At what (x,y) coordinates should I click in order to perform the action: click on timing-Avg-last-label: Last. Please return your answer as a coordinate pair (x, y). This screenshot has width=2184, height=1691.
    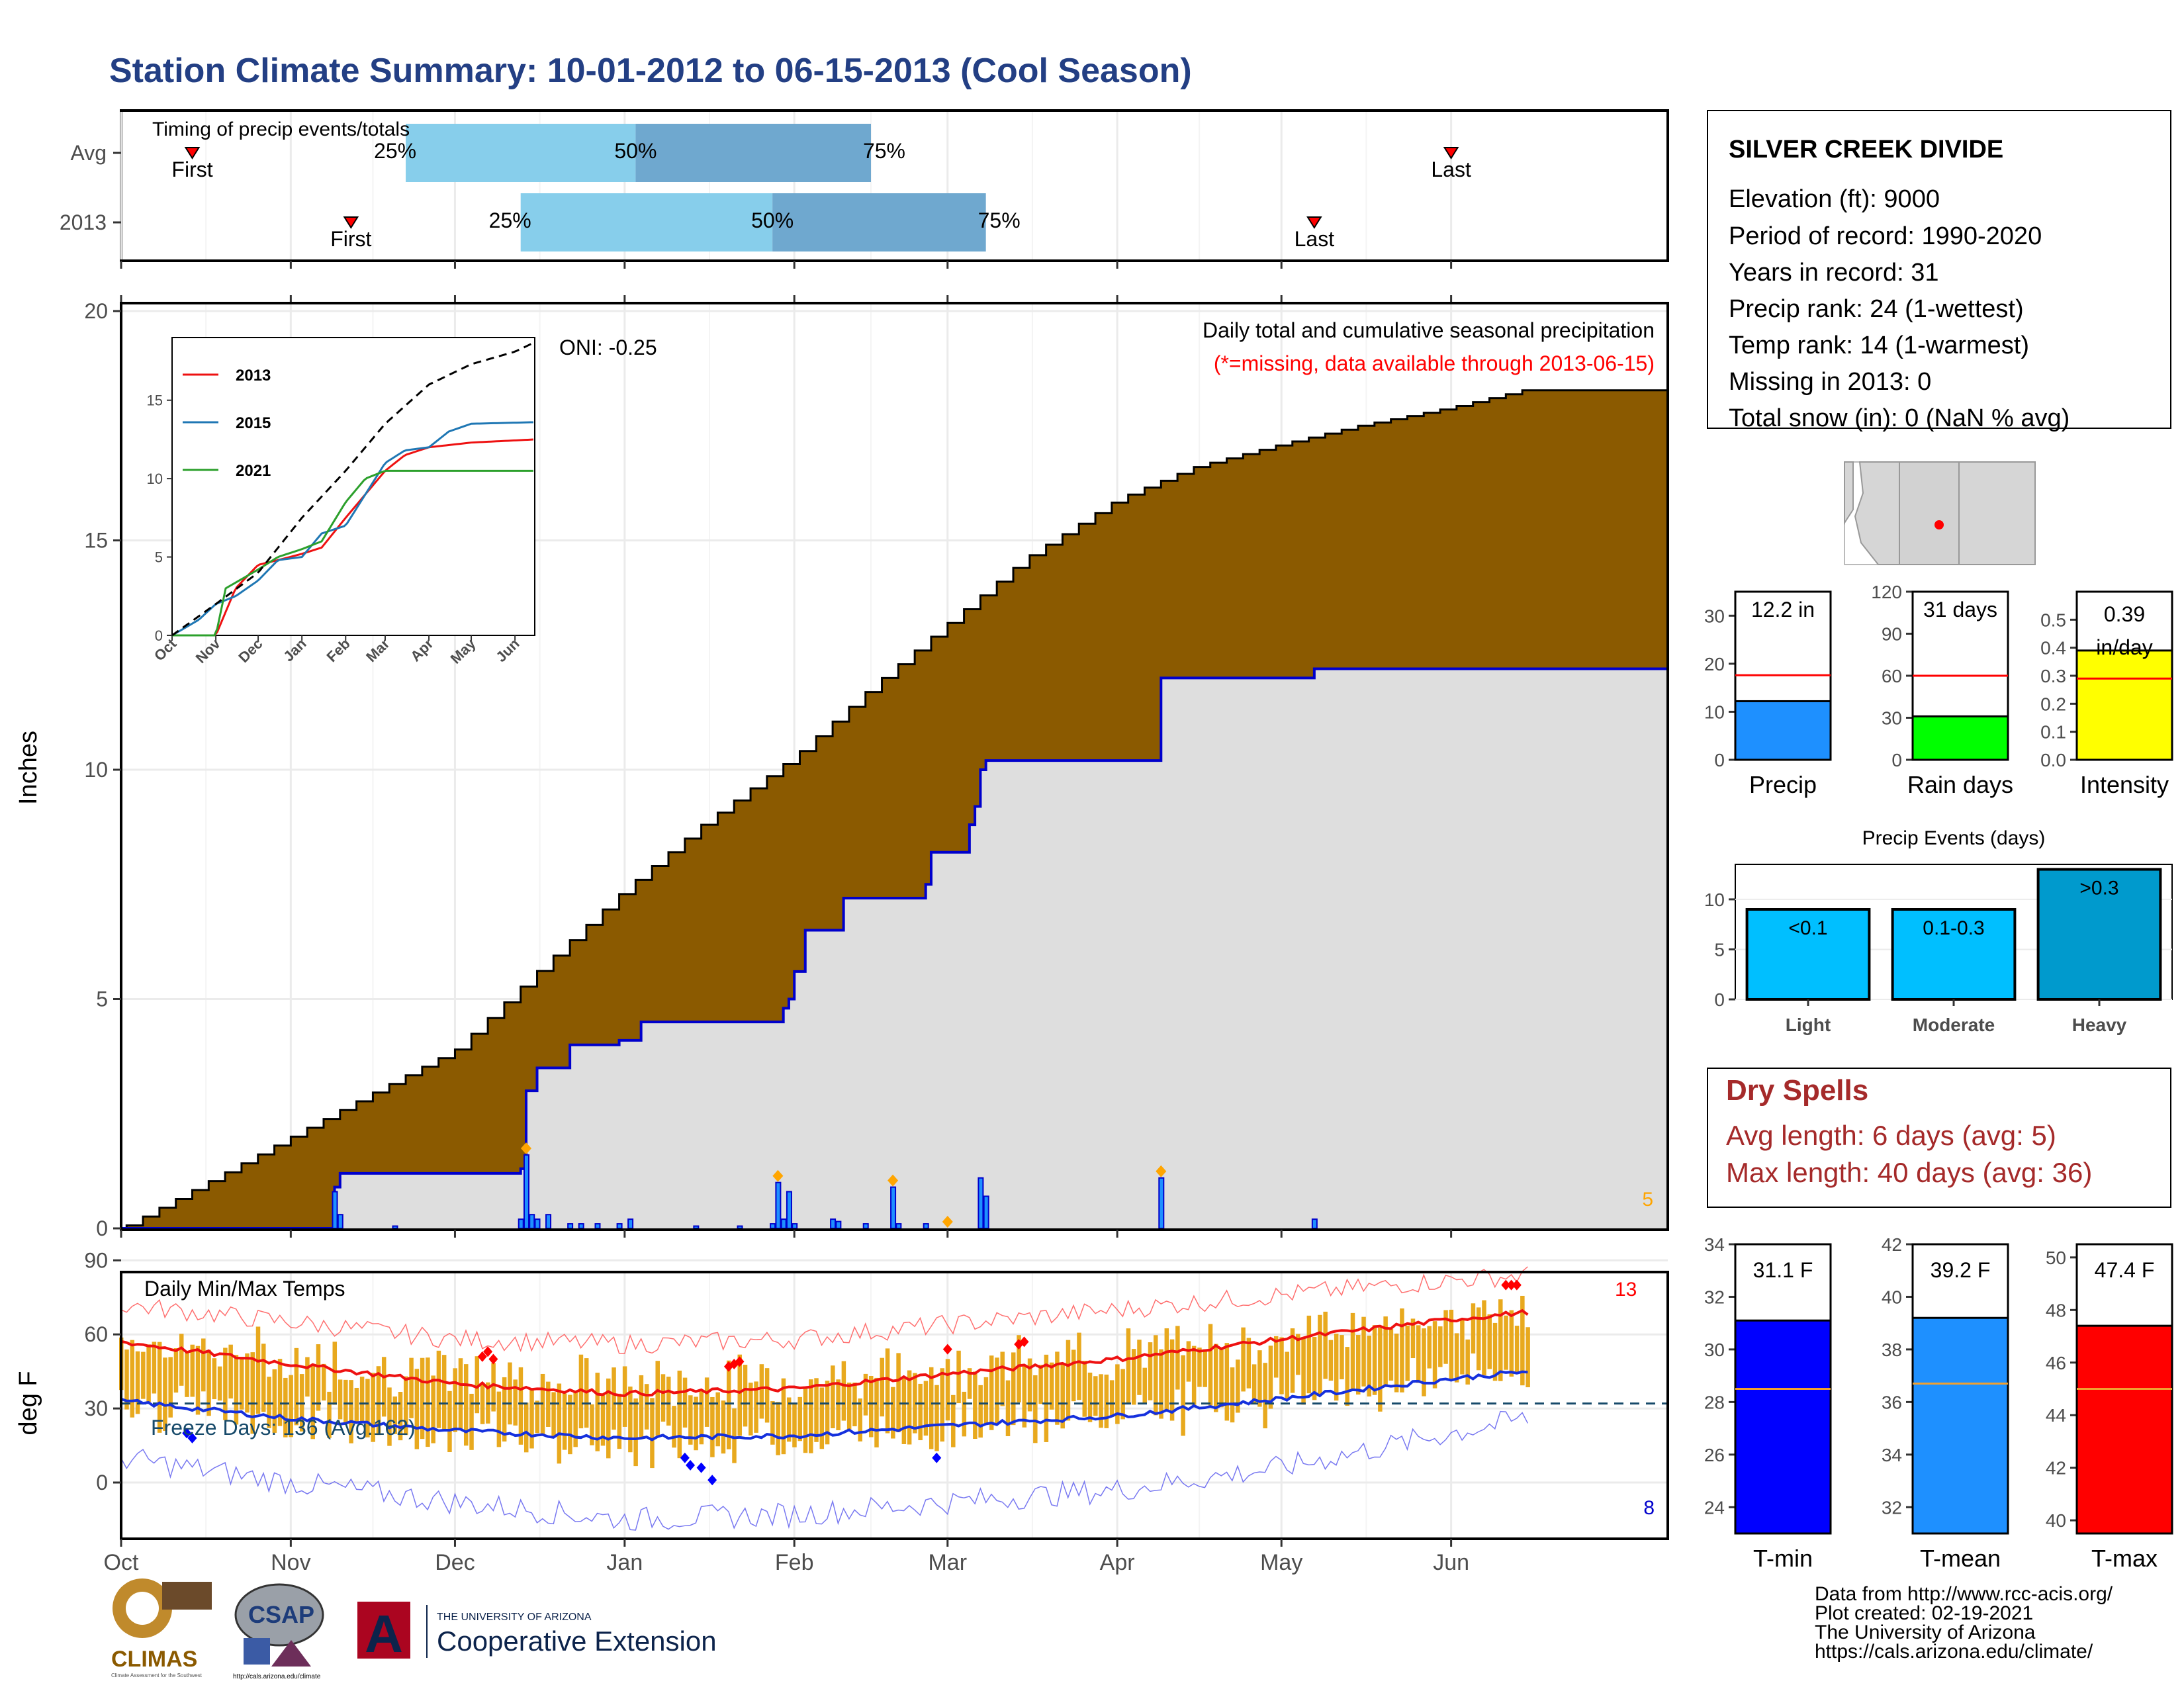
    Looking at the image, I should click on (1451, 169).